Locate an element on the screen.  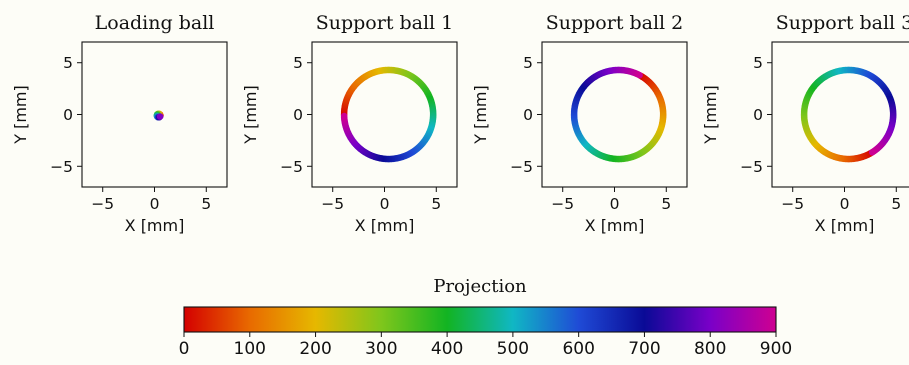
panel-3: Support ball 2 −5 0 5 5 0 −5 X [mm] Y [mm] is located at coordinates (579, 123).